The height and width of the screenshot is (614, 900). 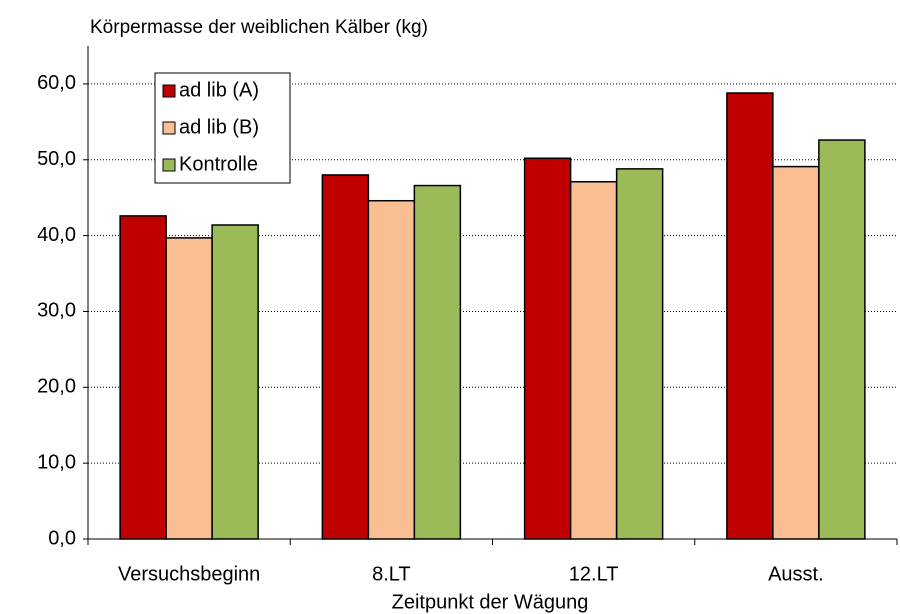 I want to click on y-tick-label: 10,0, so click(x=56, y=462).